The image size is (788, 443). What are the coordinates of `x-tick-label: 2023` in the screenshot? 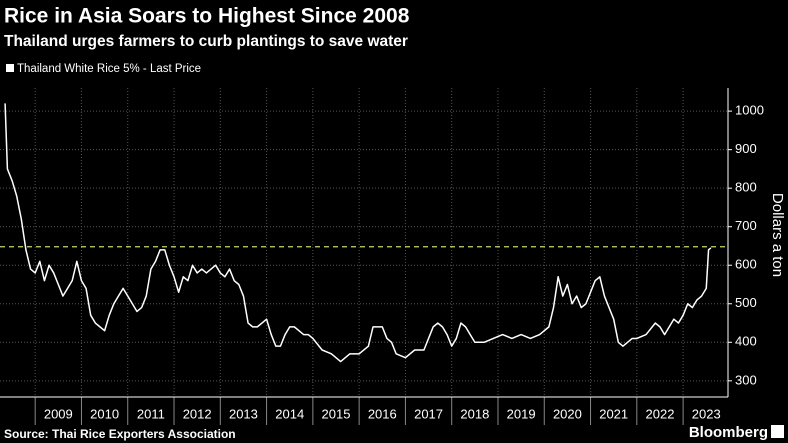 It's located at (706, 413).